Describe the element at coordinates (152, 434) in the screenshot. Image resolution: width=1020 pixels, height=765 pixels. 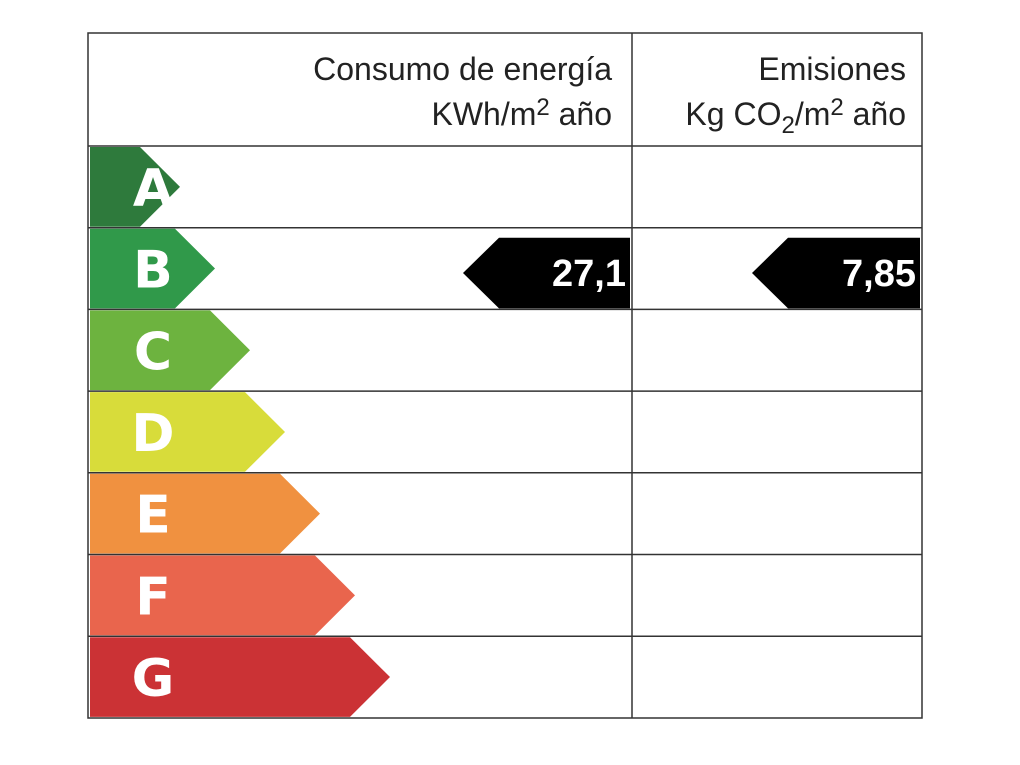
I see `class-letter: D` at that location.